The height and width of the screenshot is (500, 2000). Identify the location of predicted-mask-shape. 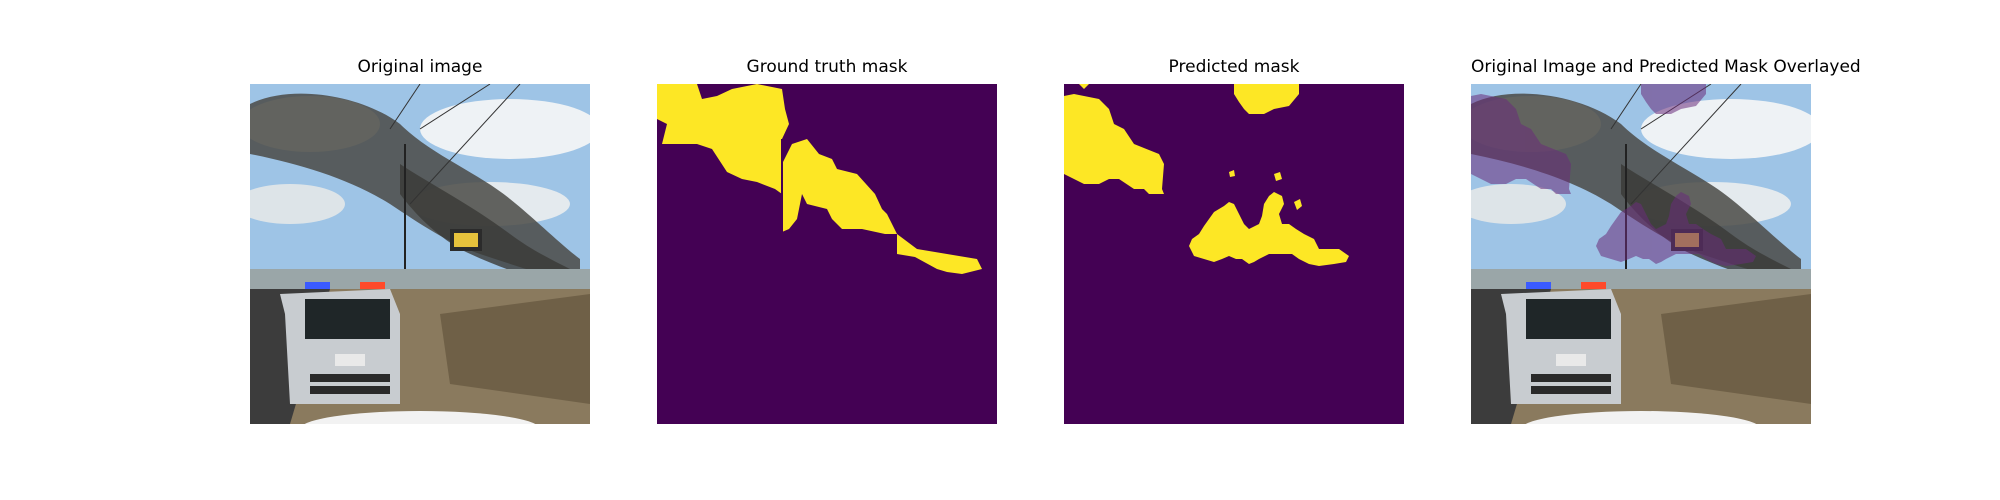
(1234, 254).